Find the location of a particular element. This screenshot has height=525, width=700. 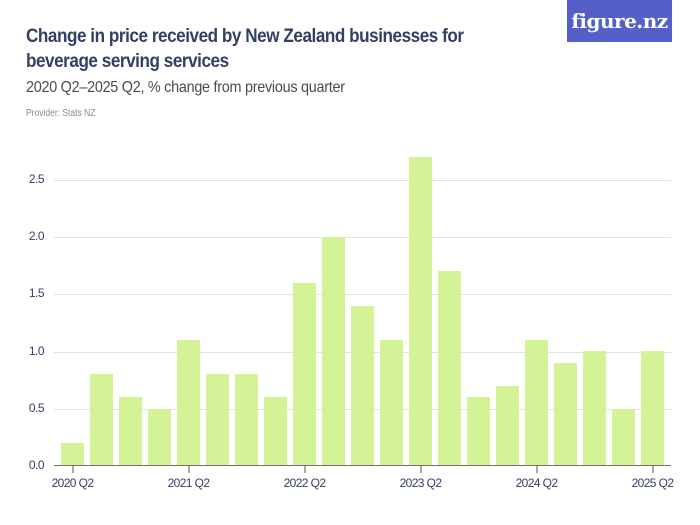

x-tick-label: 2023 Q2 is located at coordinates (420, 483).